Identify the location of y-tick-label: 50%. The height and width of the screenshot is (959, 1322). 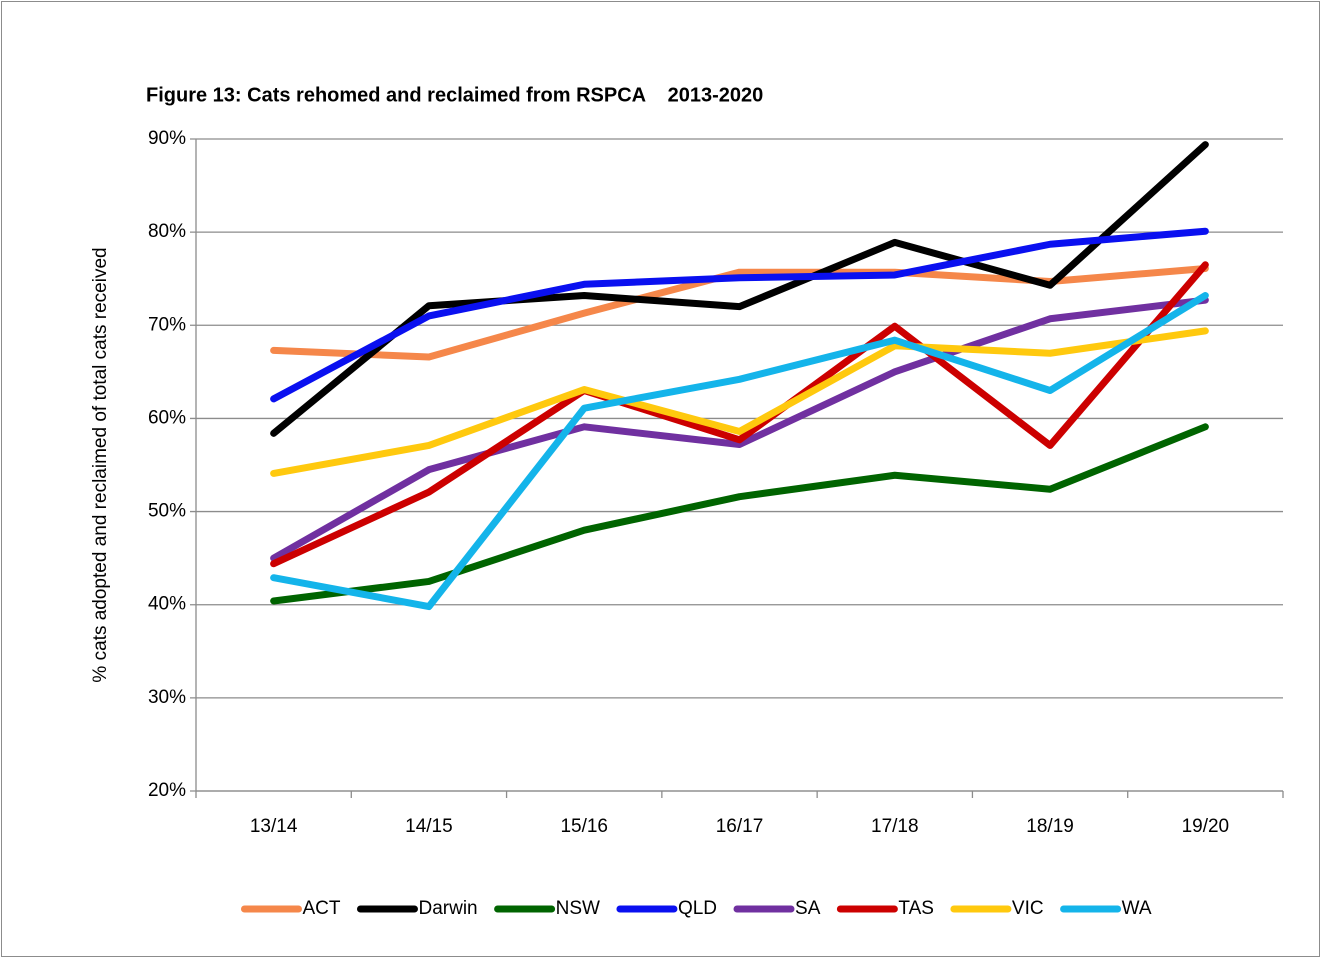
(167, 511).